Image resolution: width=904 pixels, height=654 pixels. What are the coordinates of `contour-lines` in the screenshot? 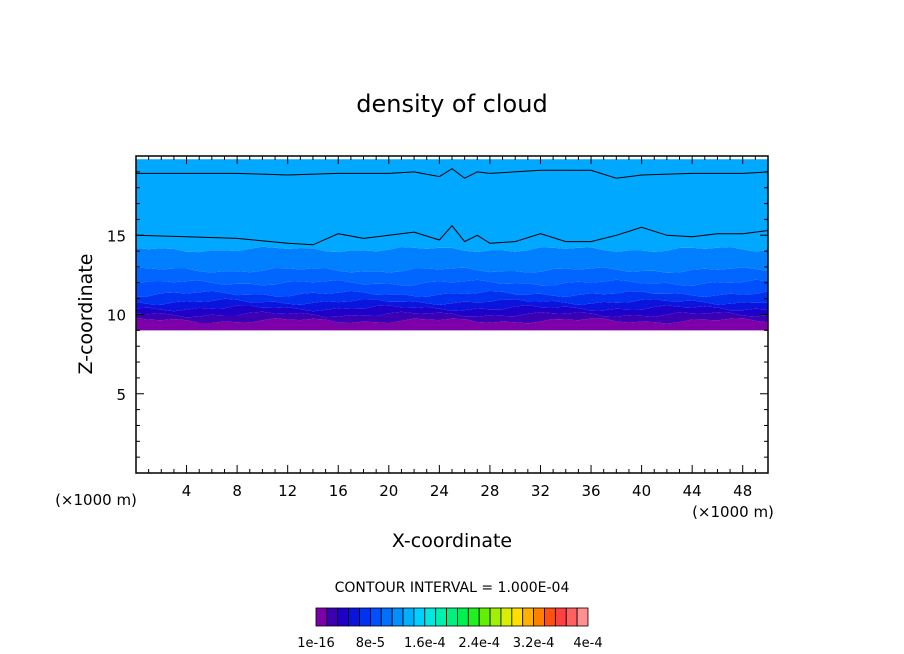 It's located at (452, 207).